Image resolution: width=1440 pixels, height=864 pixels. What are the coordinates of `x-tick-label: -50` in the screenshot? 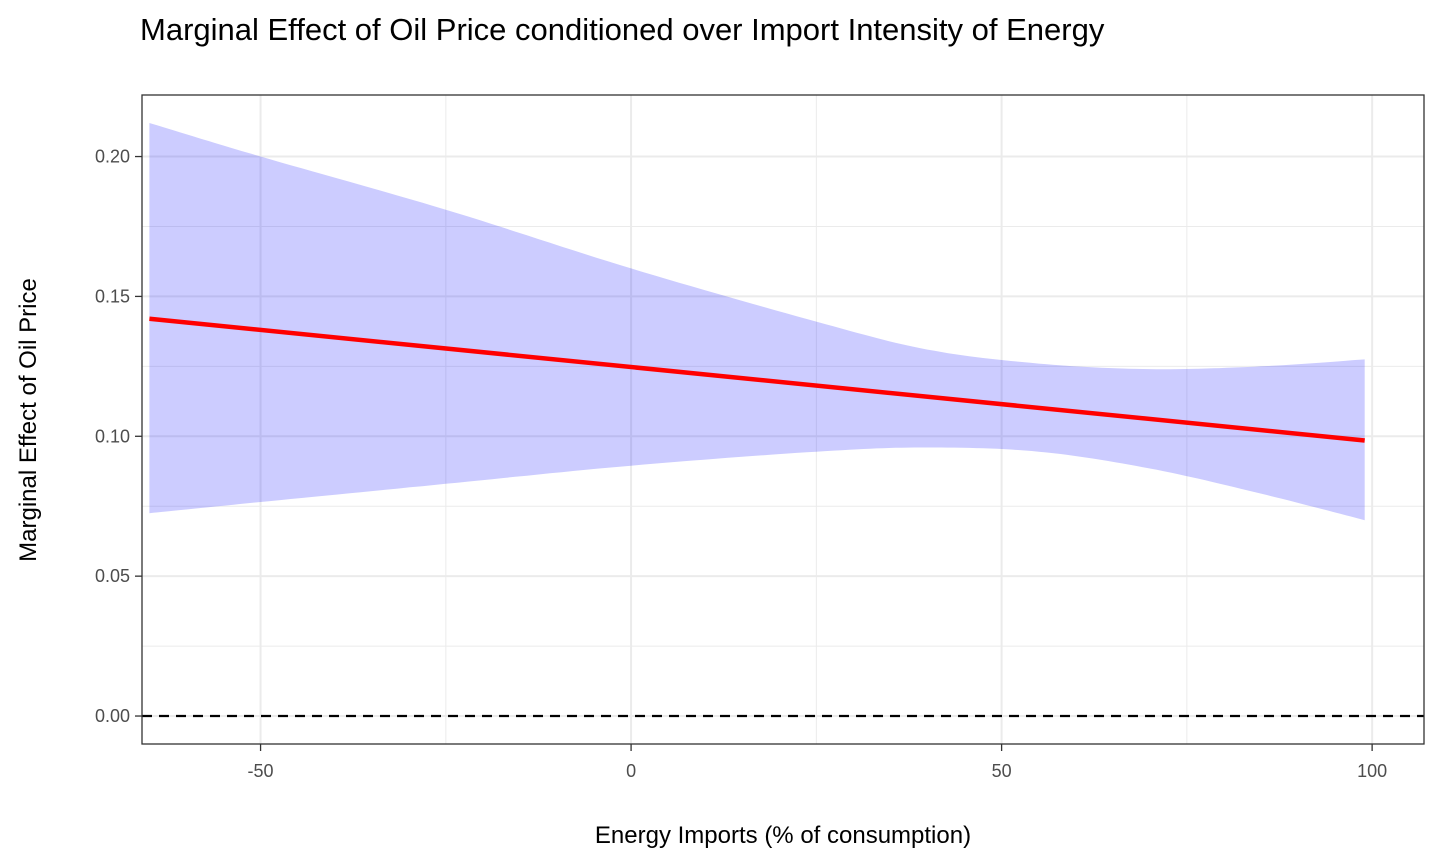 It's located at (261, 771).